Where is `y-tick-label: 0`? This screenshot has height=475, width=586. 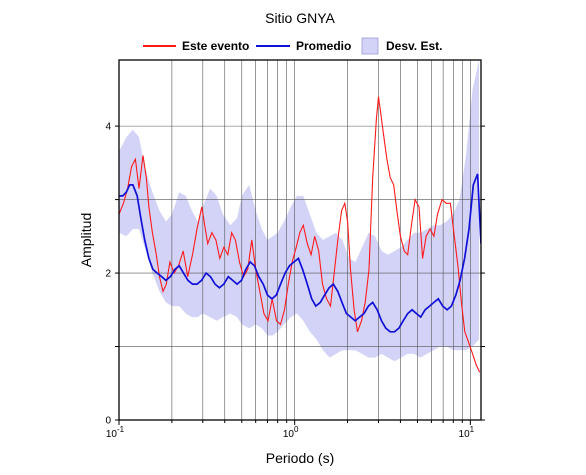
y-tick-label: 0 is located at coordinates (108, 421).